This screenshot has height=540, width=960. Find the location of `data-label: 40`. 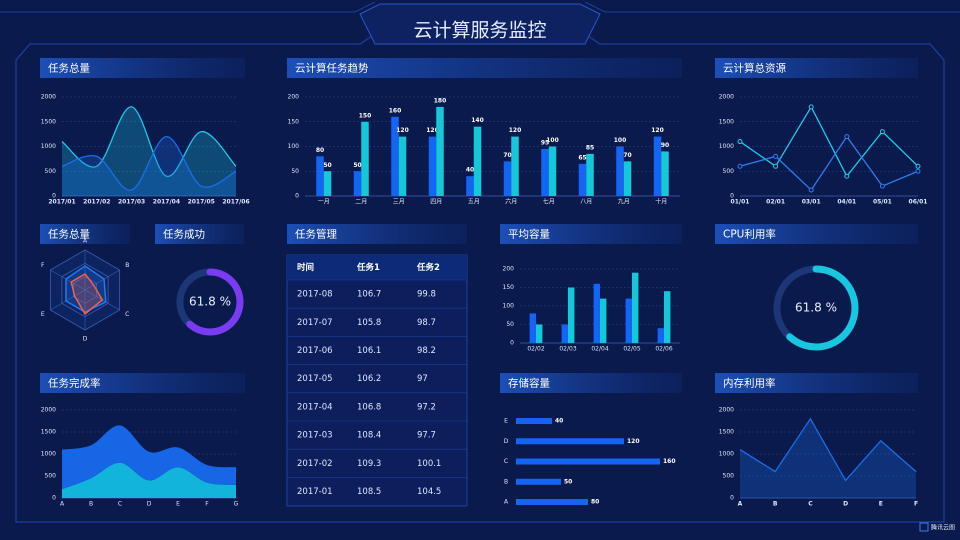

data-label: 40 is located at coordinates (470, 170).